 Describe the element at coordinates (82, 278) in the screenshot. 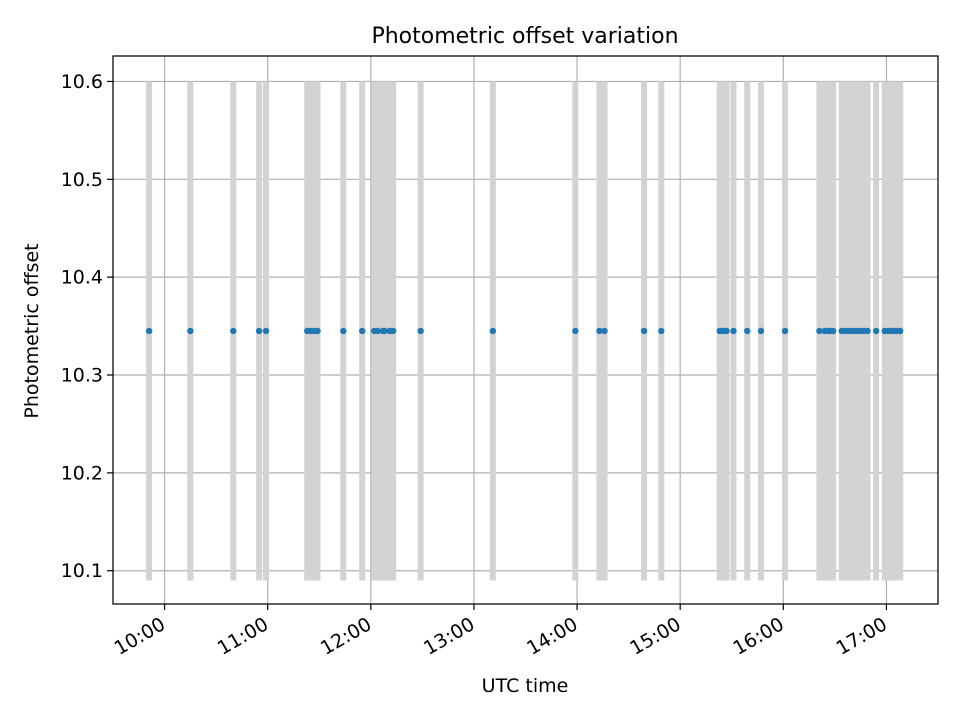

I see `y-tick-label: 10.4` at that location.